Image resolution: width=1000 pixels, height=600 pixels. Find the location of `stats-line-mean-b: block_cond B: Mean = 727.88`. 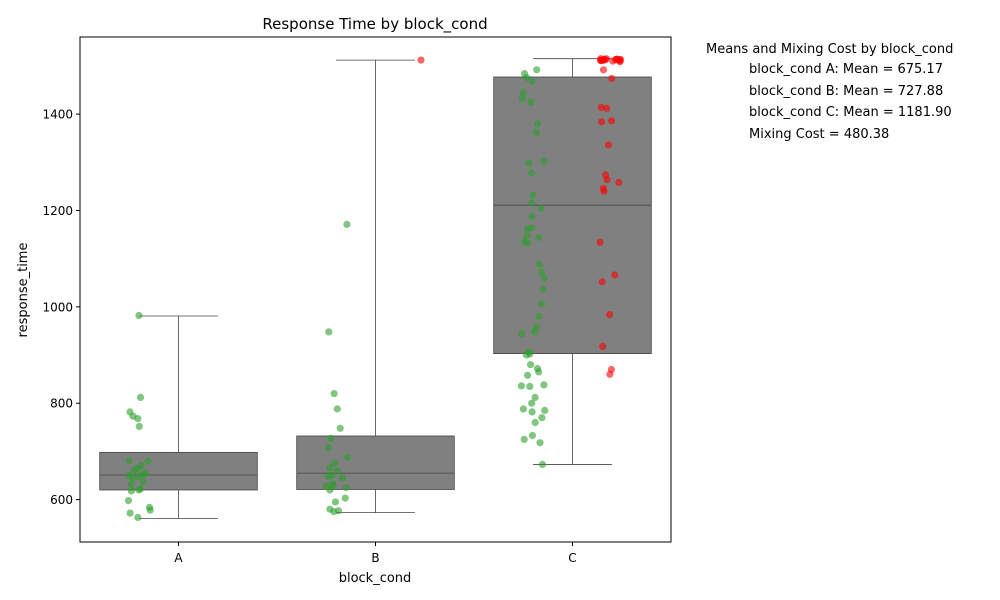

stats-line-mean-b: block_cond B: Mean = 727.88 is located at coordinates (846, 91).